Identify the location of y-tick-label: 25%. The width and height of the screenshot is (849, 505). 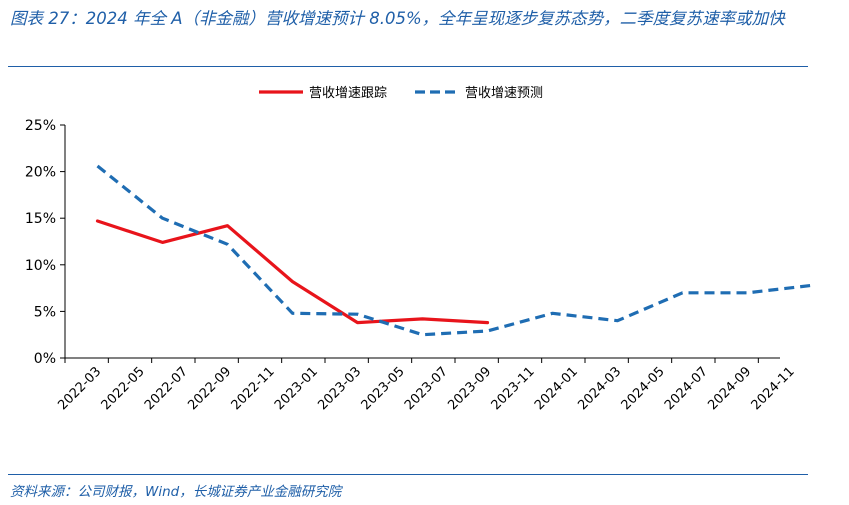
(40, 126).